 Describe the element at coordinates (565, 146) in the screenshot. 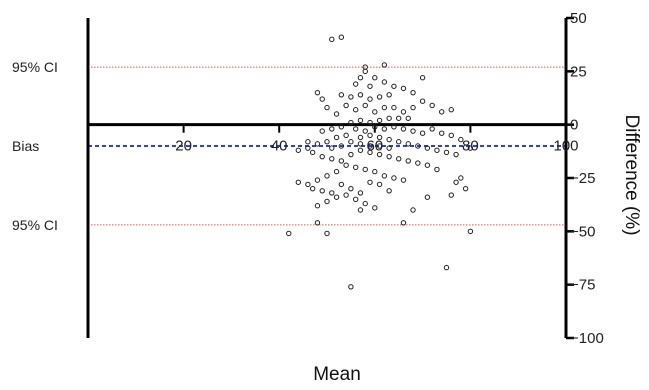

I see `x-tick-label-100: 100` at that location.